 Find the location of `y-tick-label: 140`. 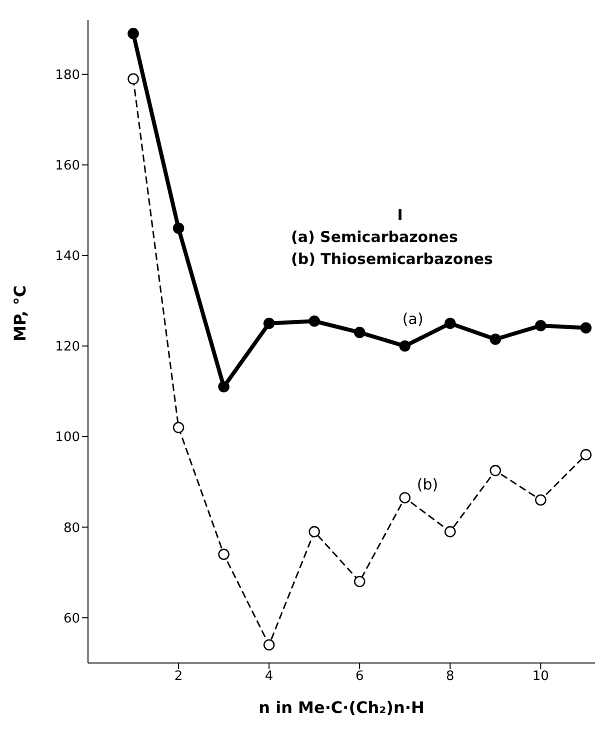

y-tick-label: 140 is located at coordinates (67, 256).